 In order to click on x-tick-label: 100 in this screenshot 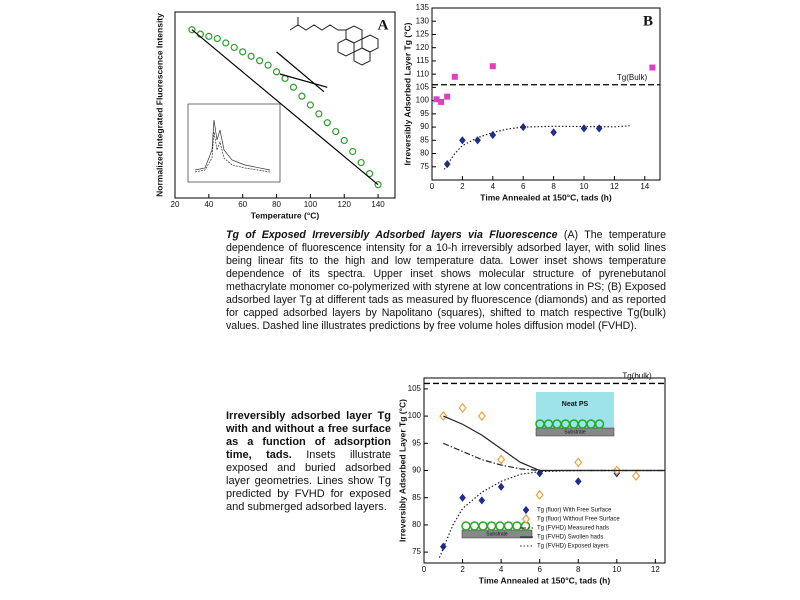, I will do `click(311, 204)`.